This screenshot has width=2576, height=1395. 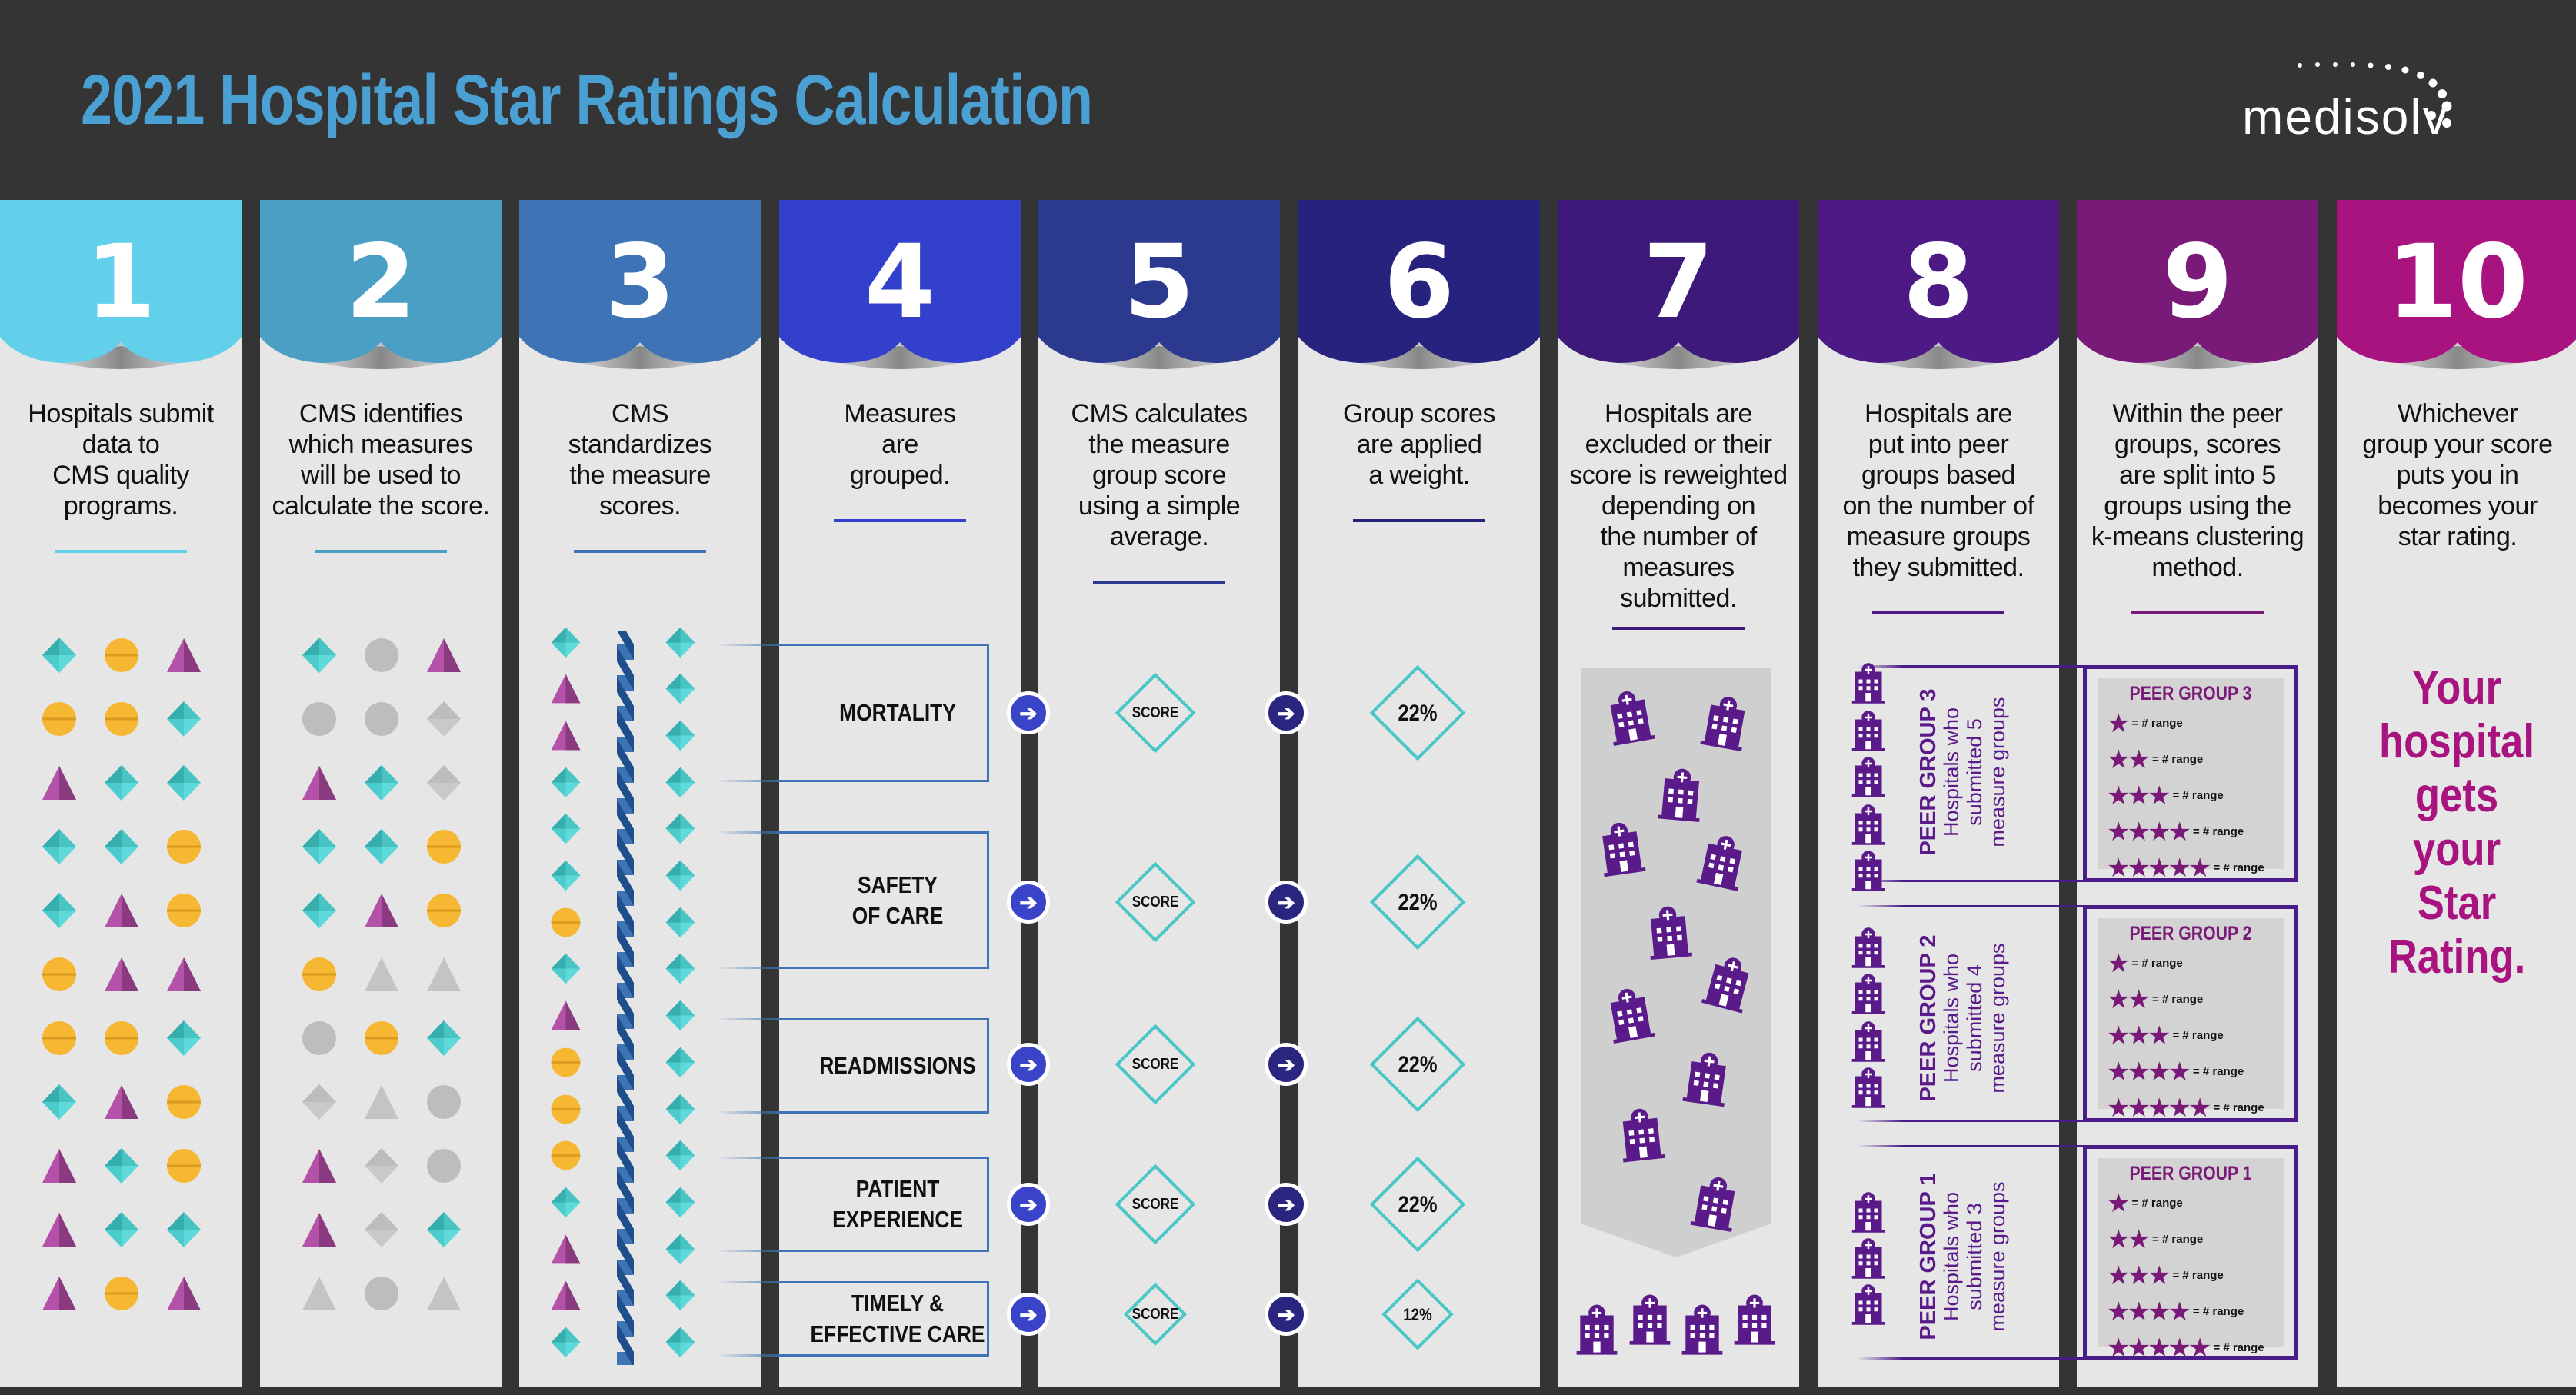 I want to click on measure-group-label: PATIENT EXPERIENCE, so click(x=897, y=1204).